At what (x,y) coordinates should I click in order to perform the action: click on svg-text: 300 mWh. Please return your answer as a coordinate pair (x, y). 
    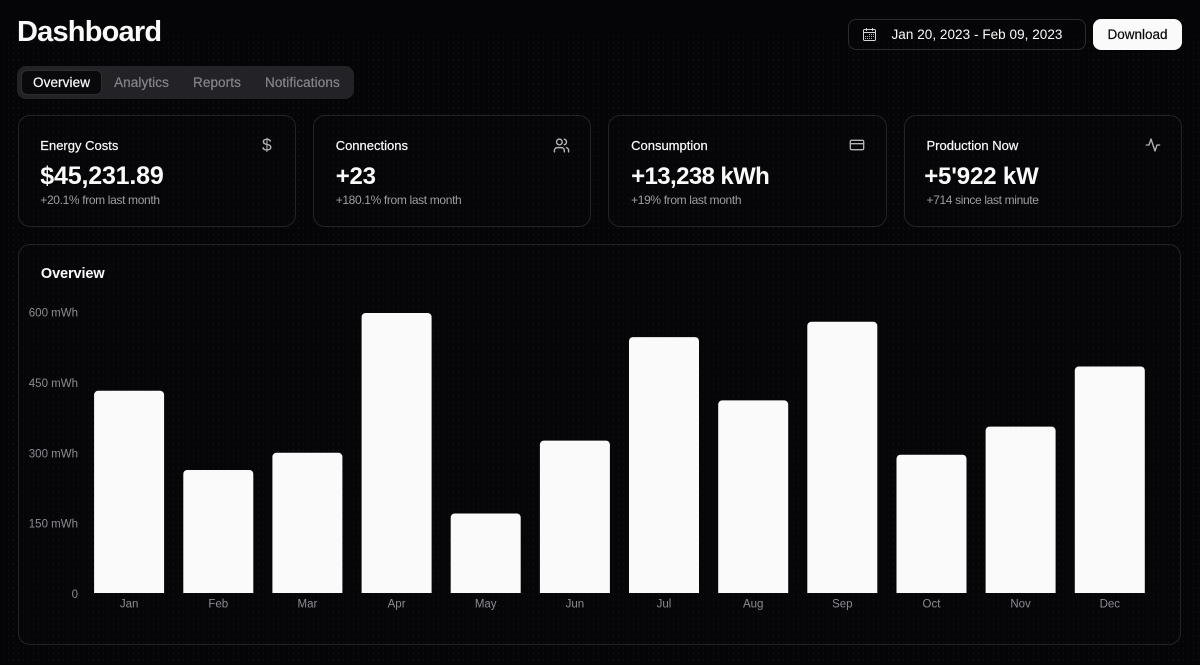
    Looking at the image, I should click on (53, 454).